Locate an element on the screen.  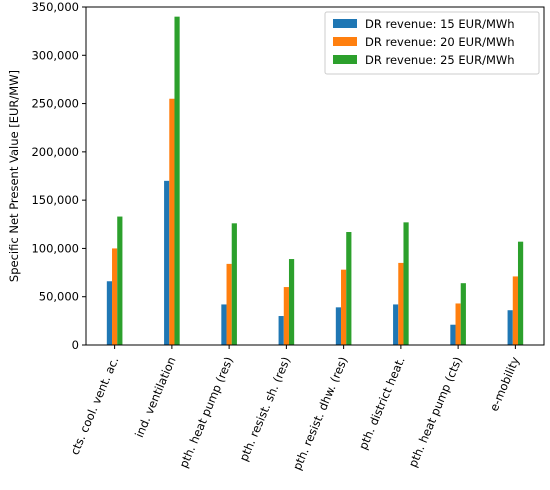
x-tick-label: pth. heat pump (res) is located at coordinates (205, 412).